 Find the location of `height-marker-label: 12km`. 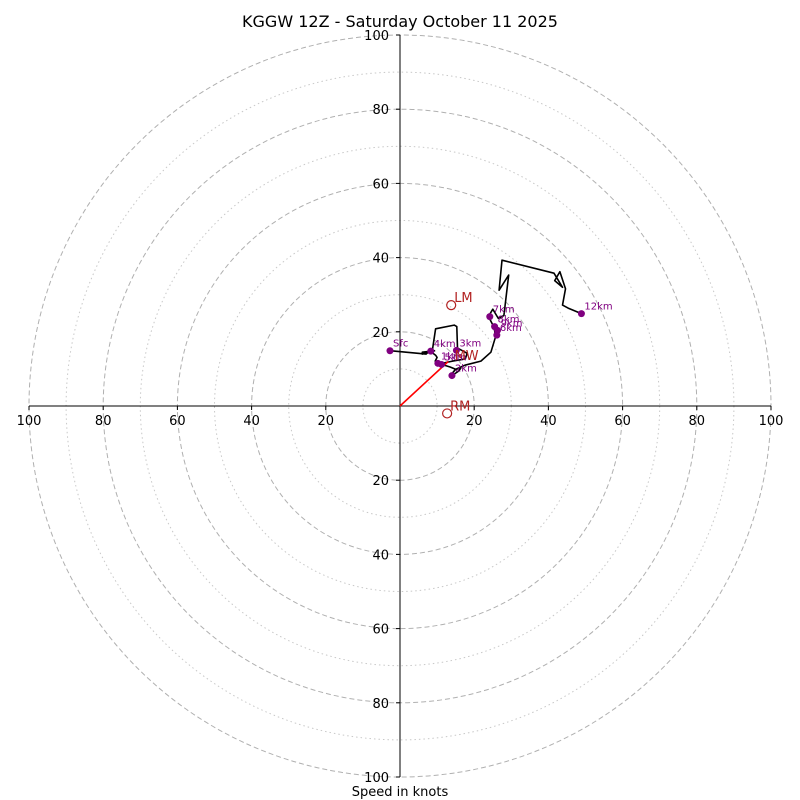

height-marker-label: 12km is located at coordinates (598, 307).